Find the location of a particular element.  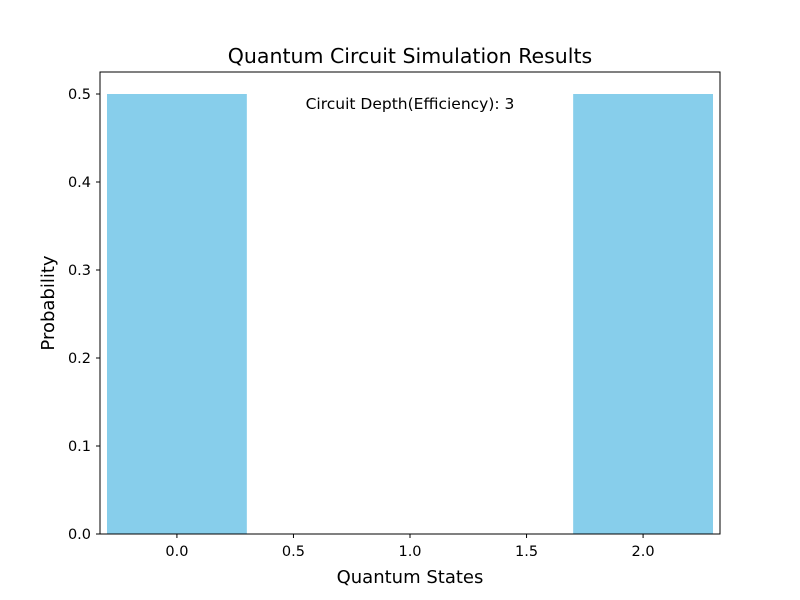

x-tick-label: 2.0 is located at coordinates (643, 552).